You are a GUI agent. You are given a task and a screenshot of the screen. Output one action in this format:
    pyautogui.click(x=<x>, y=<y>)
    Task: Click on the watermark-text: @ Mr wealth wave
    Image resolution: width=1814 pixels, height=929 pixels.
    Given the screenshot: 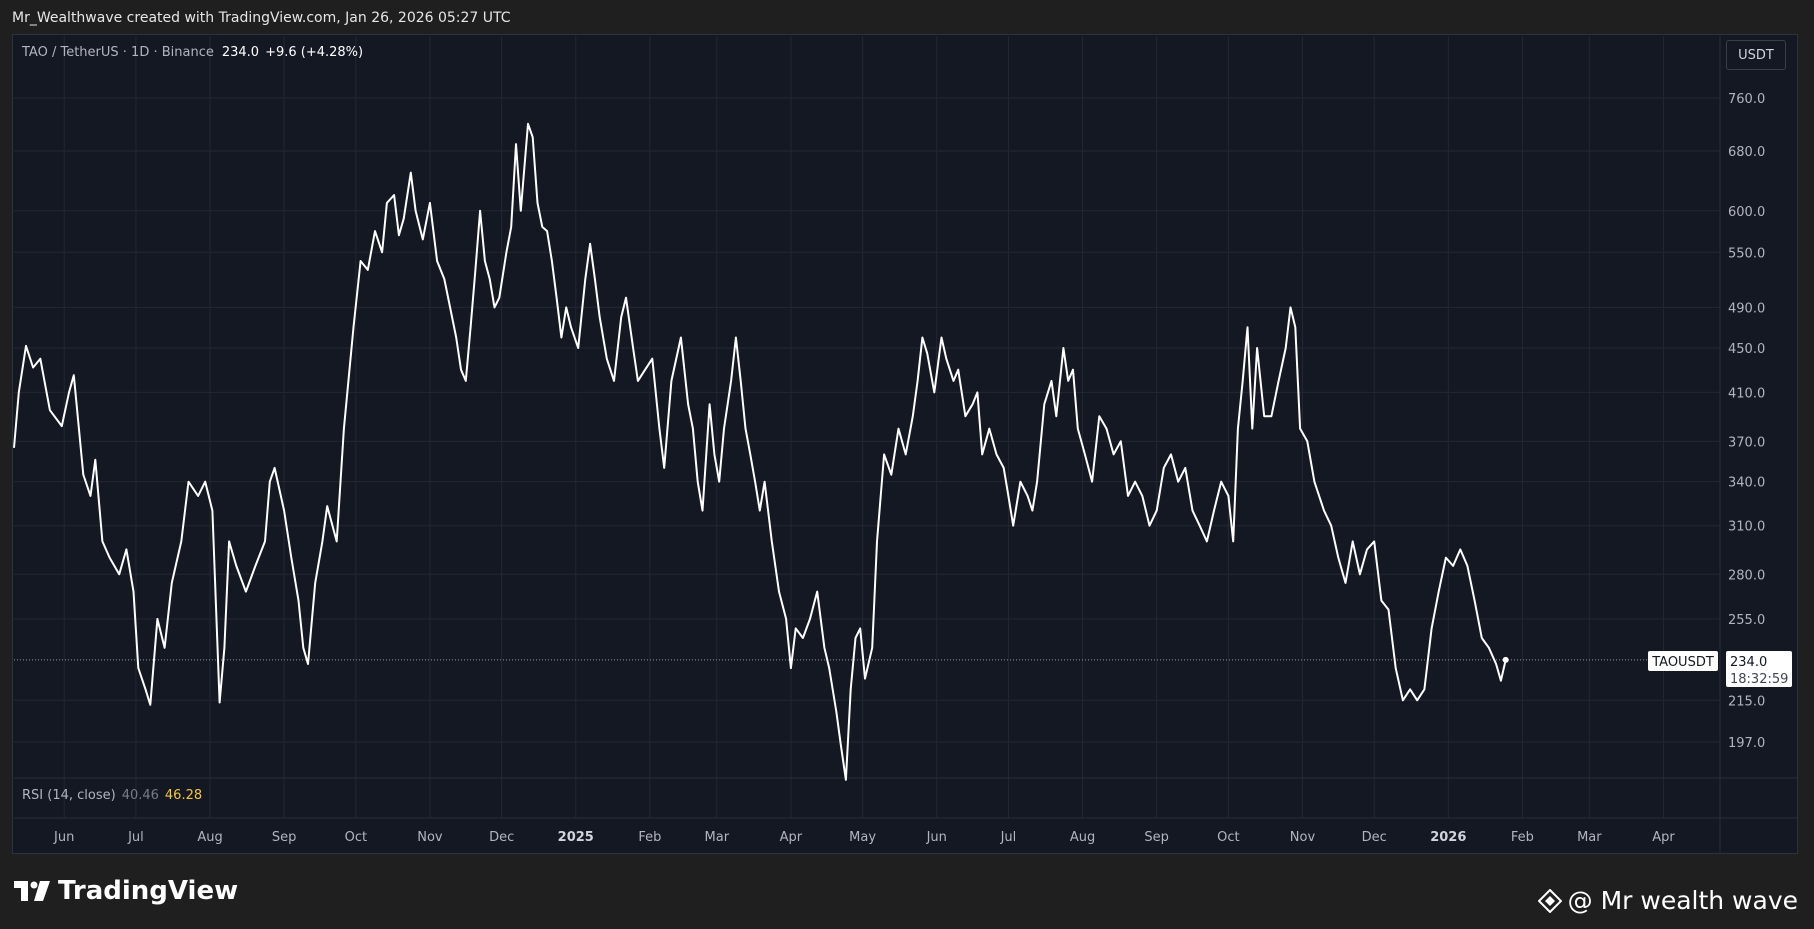 What is the action you would take?
    pyautogui.click(x=1682, y=900)
    